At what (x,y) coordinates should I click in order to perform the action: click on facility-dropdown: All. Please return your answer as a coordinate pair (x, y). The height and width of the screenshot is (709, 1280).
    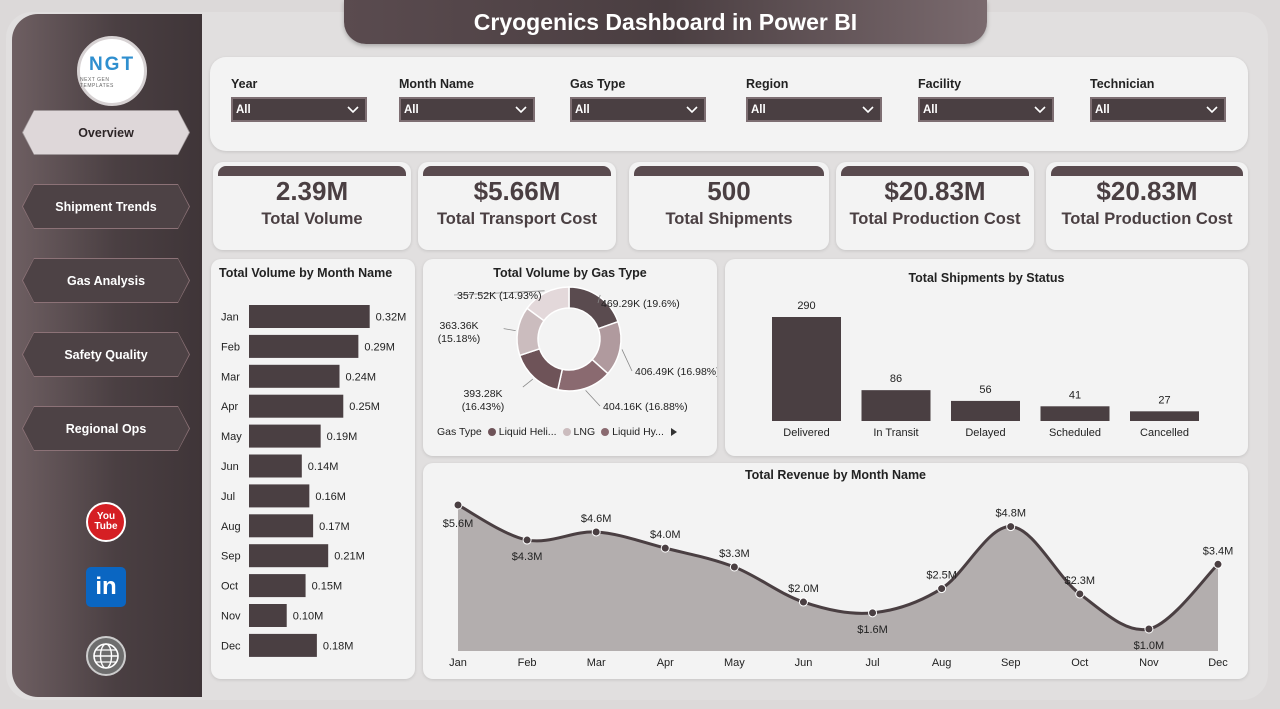
    Looking at the image, I should click on (986, 109).